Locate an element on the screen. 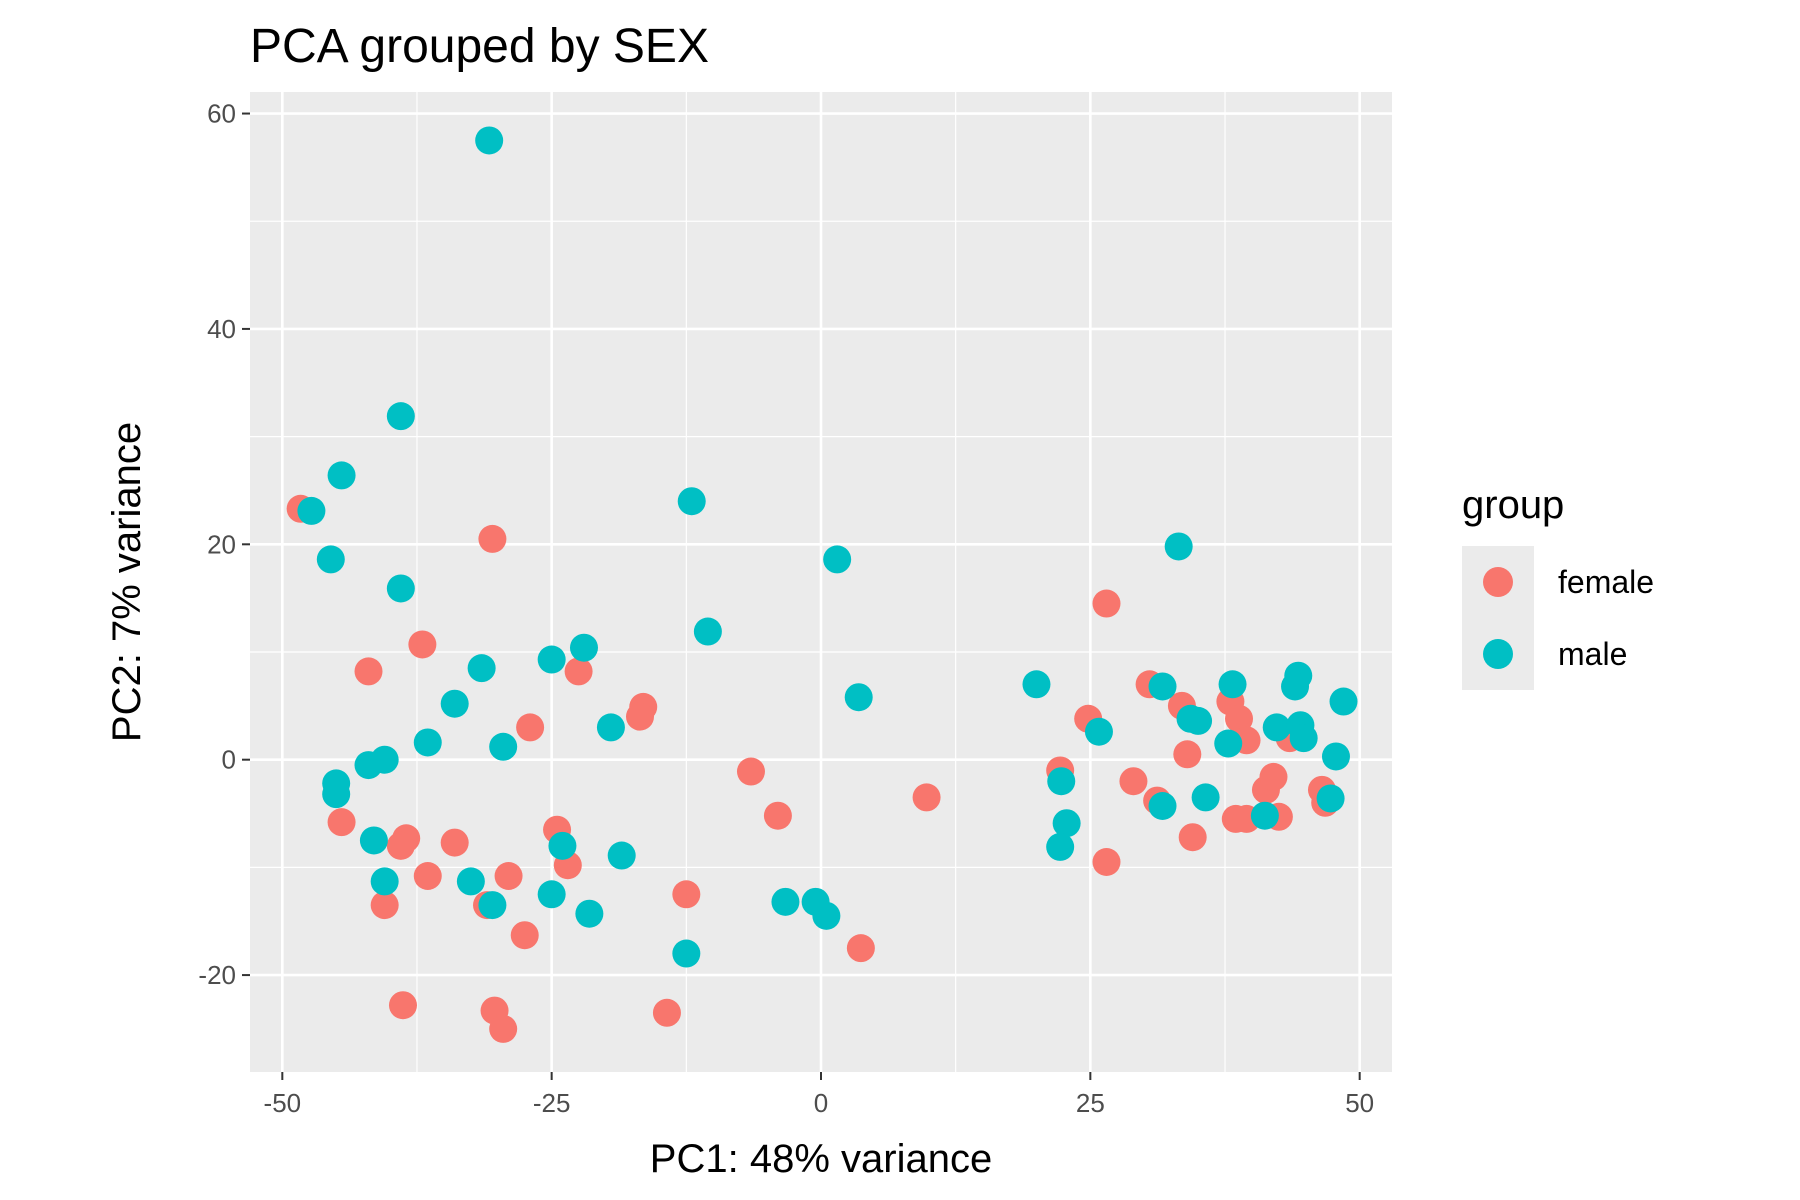 The image size is (1800, 1200). y-tick-label: -20 is located at coordinates (217, 975).